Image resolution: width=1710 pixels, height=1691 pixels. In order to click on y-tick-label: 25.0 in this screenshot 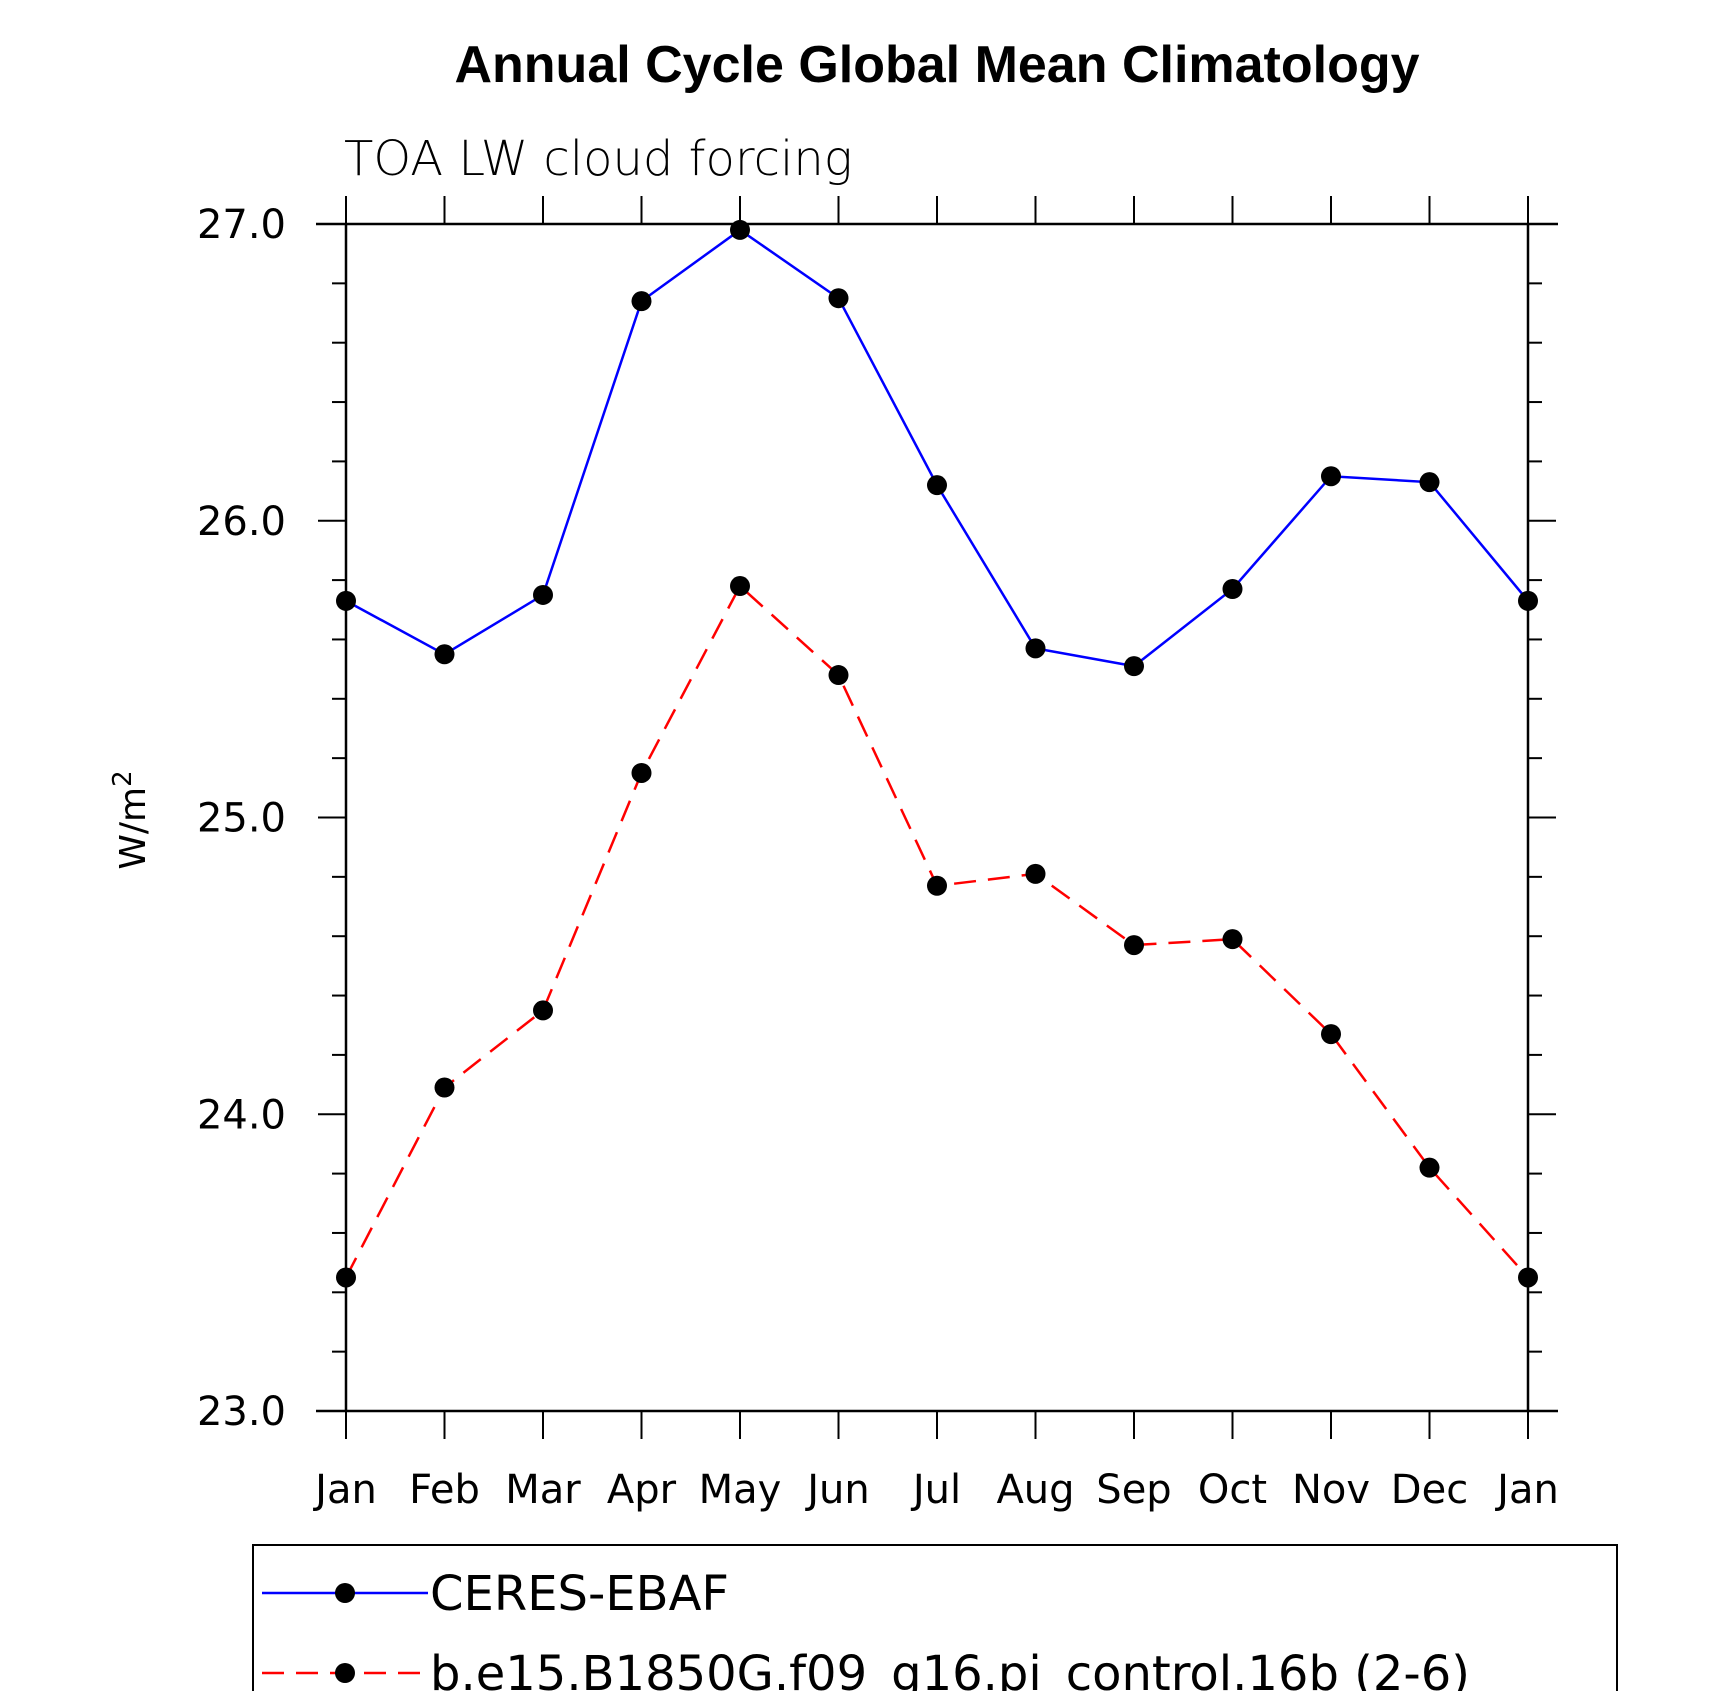, I will do `click(241, 819)`.